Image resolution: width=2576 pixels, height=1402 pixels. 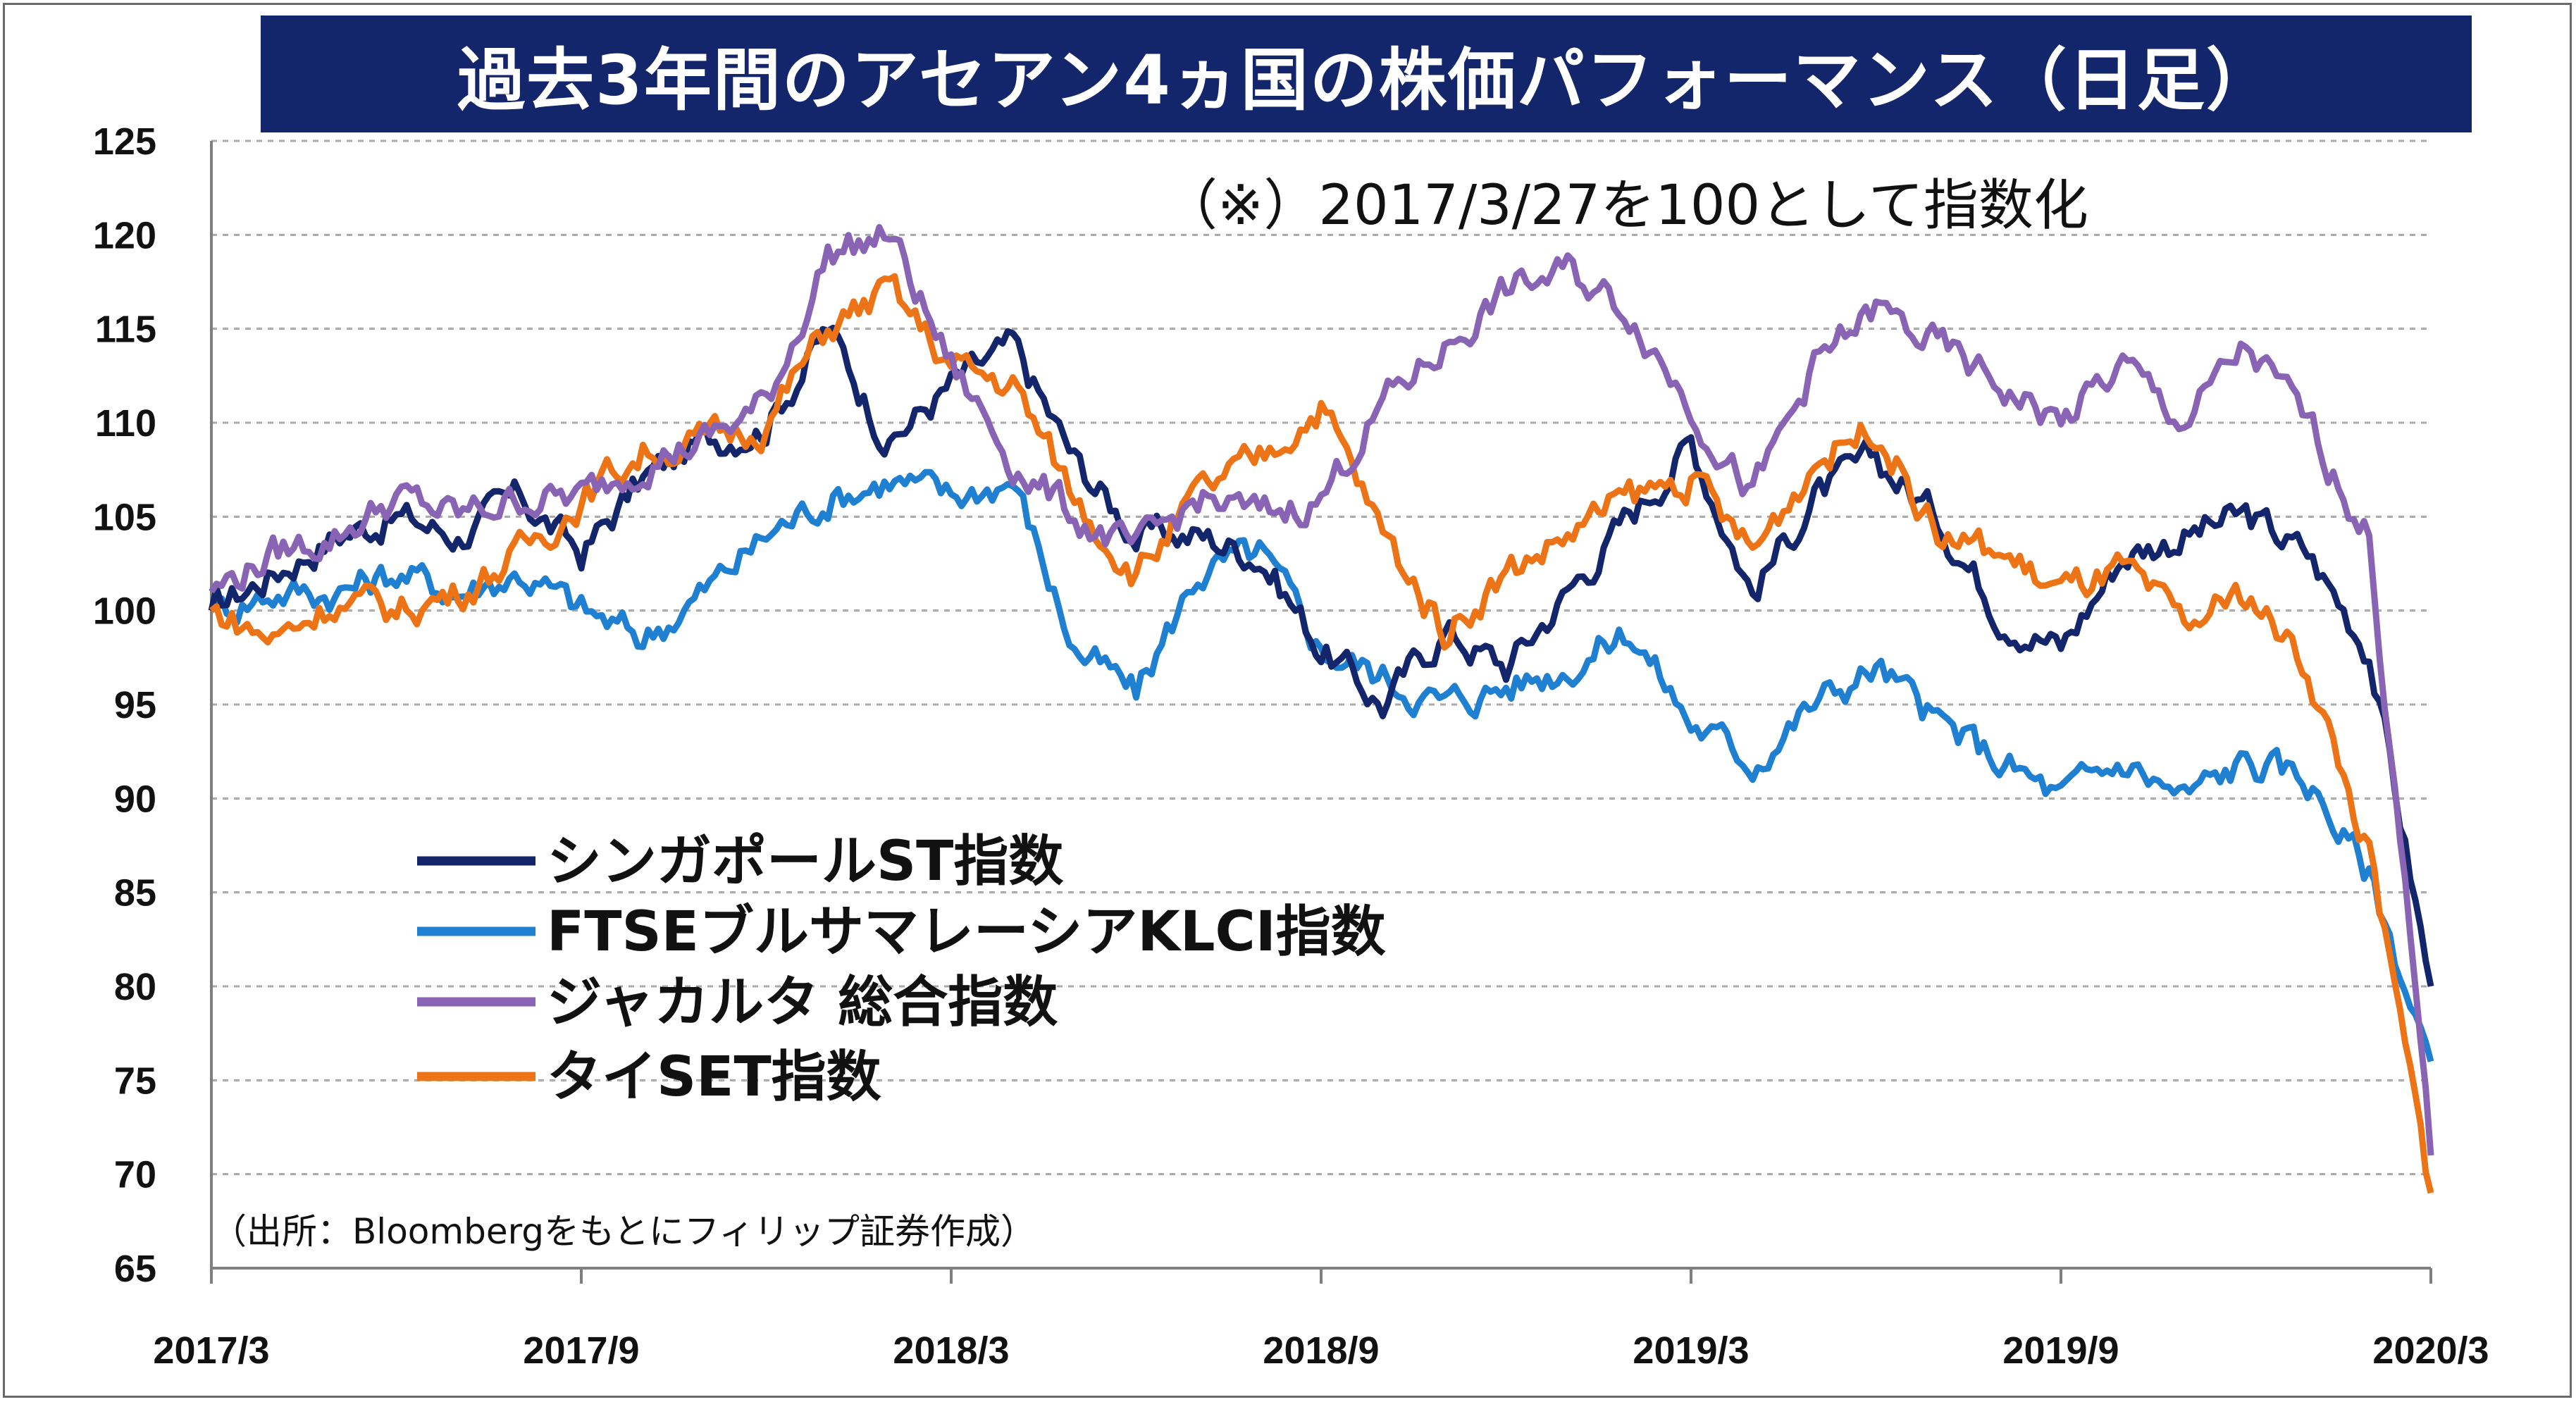 I want to click on y-tick-label: 120, so click(x=125, y=235).